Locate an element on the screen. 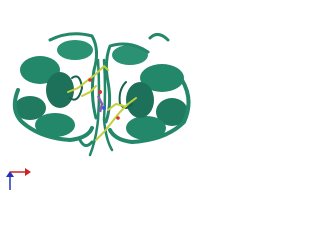 The width and height of the screenshot is (320, 240). ligand is located at coordinates (102, 102).